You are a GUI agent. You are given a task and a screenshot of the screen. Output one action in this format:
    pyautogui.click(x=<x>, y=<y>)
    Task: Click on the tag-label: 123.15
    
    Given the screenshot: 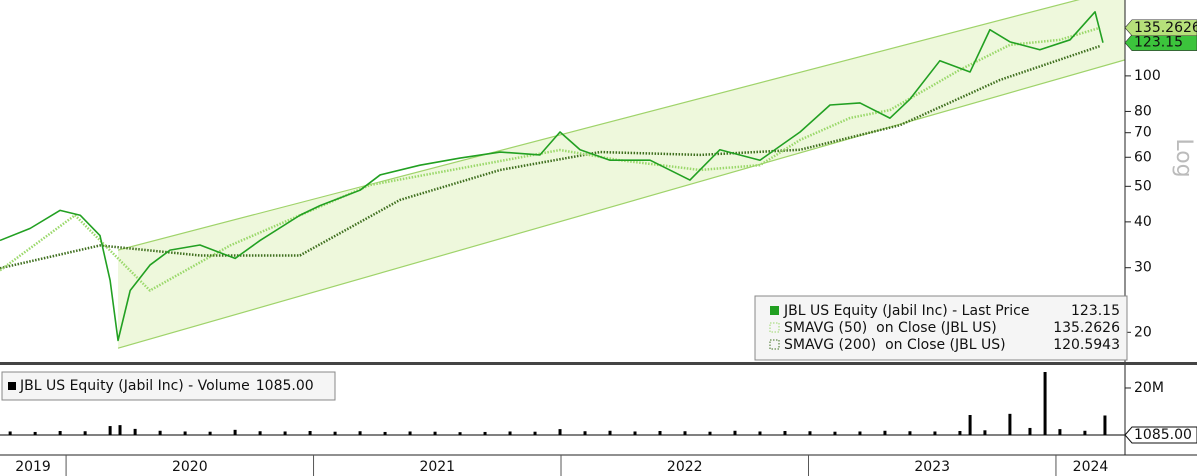 What is the action you would take?
    pyautogui.click(x=1158, y=43)
    